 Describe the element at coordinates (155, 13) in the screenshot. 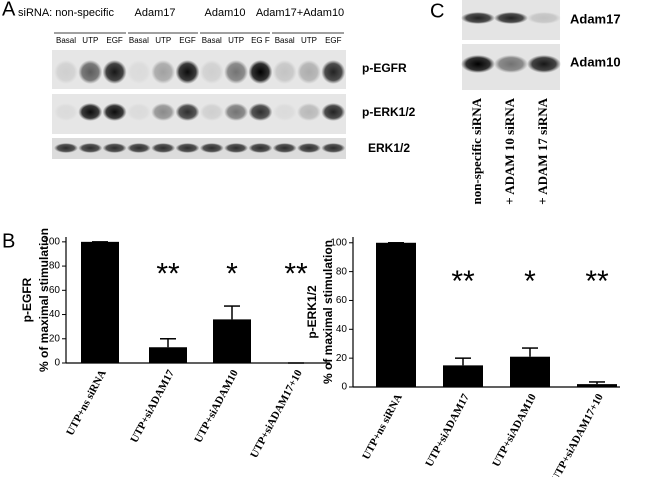

I see `group-label: Adam17` at that location.